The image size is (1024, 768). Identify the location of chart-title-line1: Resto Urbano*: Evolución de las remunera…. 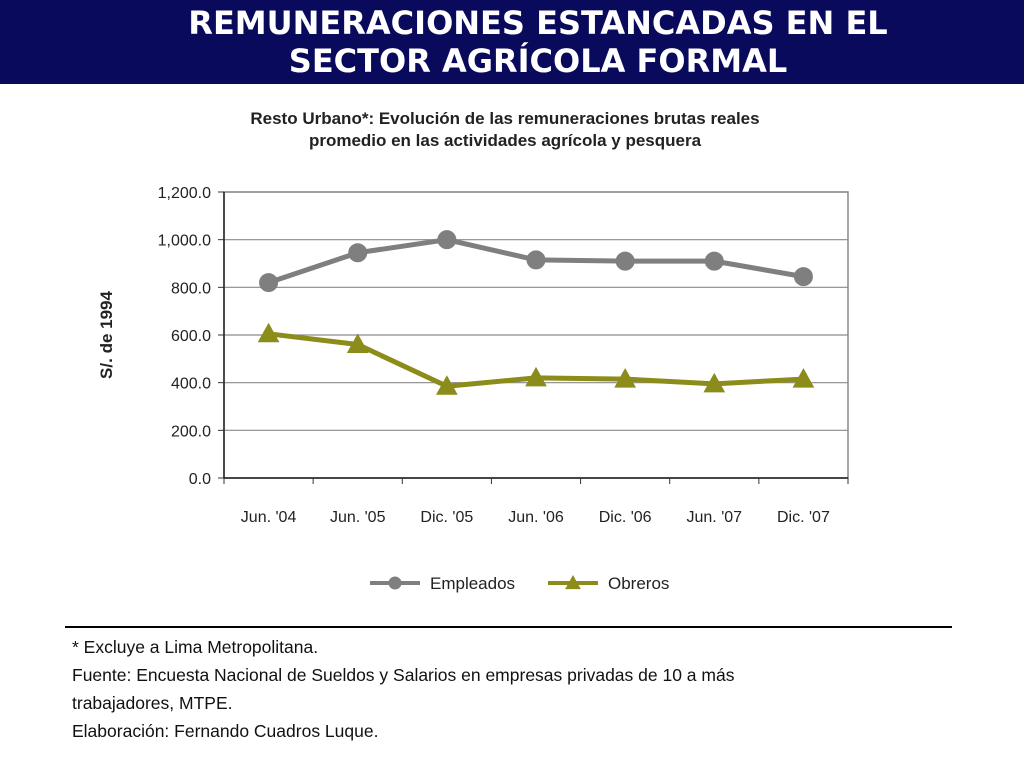
(505, 118).